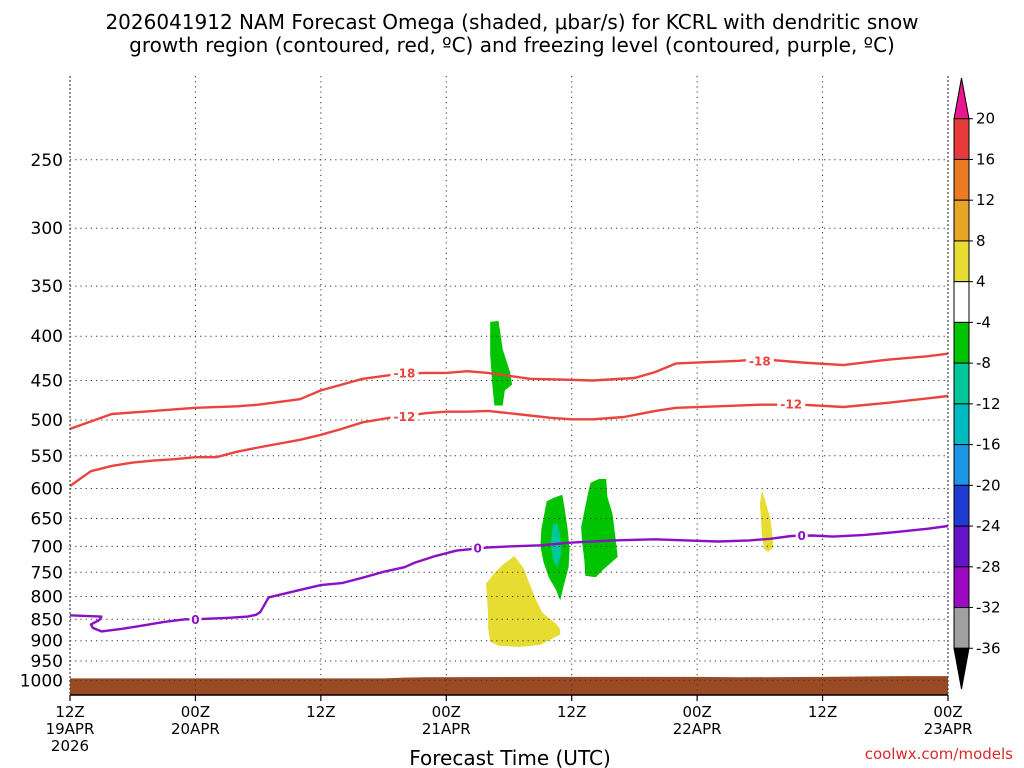 This screenshot has height=768, width=1024. I want to click on colorbar-label-4: 8, so click(981, 241).